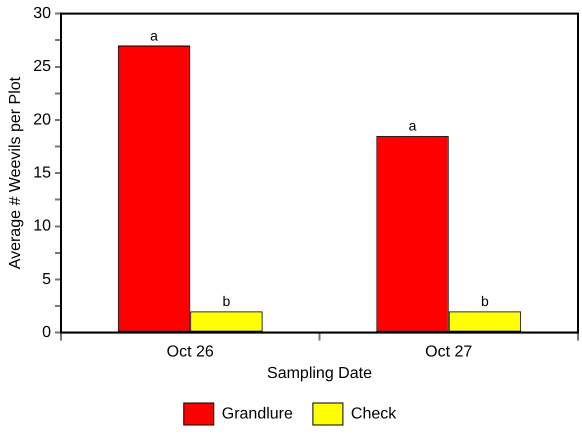 The height and width of the screenshot is (435, 582). What do you see at coordinates (374, 413) in the screenshot?
I see `legend-label: Check` at bounding box center [374, 413].